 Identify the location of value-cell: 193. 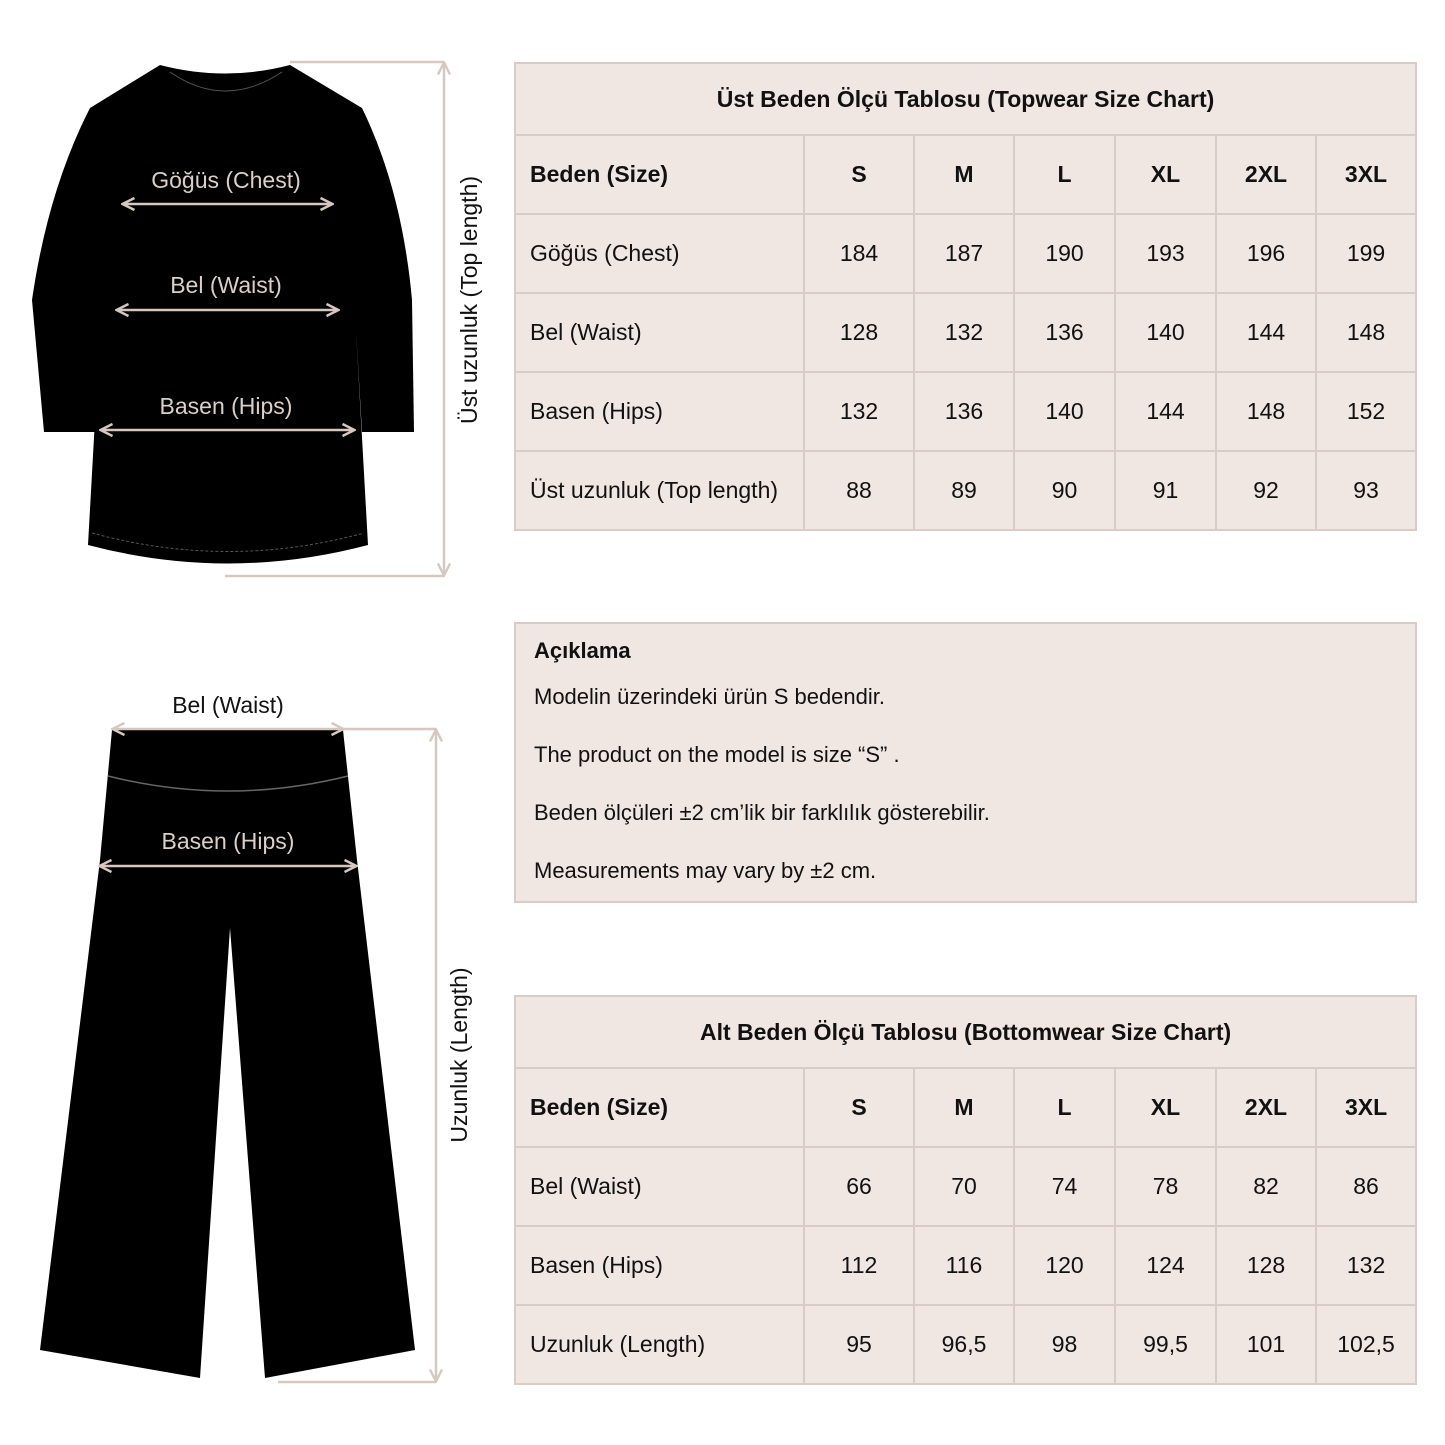
(1165, 253).